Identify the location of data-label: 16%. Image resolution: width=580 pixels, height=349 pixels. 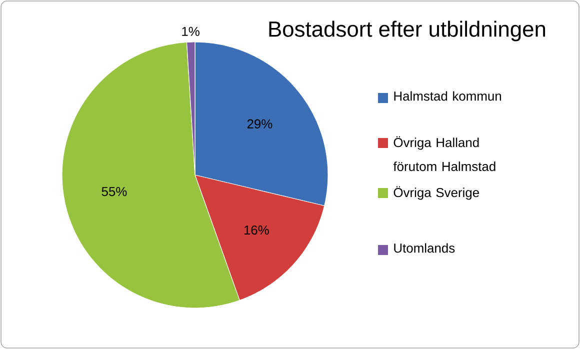
(256, 230).